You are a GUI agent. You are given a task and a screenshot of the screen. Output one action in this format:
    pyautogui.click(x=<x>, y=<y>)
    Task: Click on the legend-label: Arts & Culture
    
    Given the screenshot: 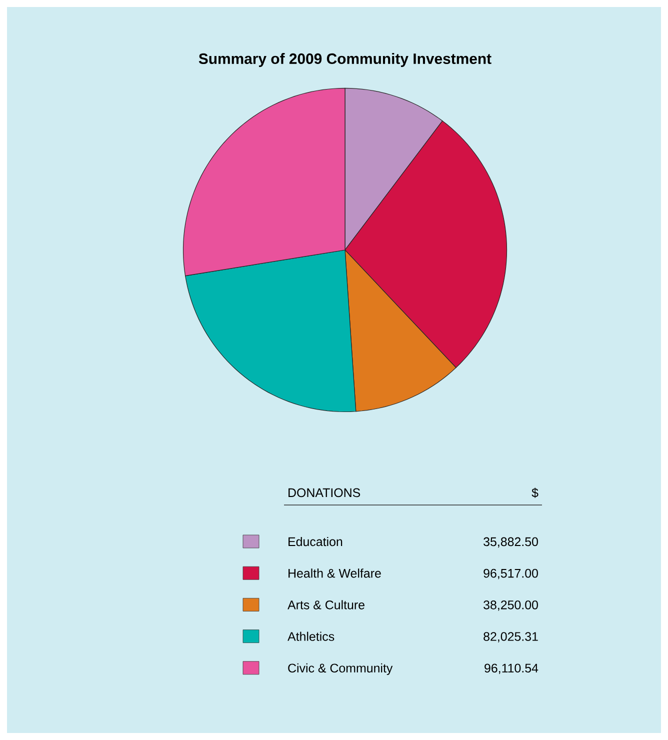 What is the action you would take?
    pyautogui.click(x=326, y=605)
    